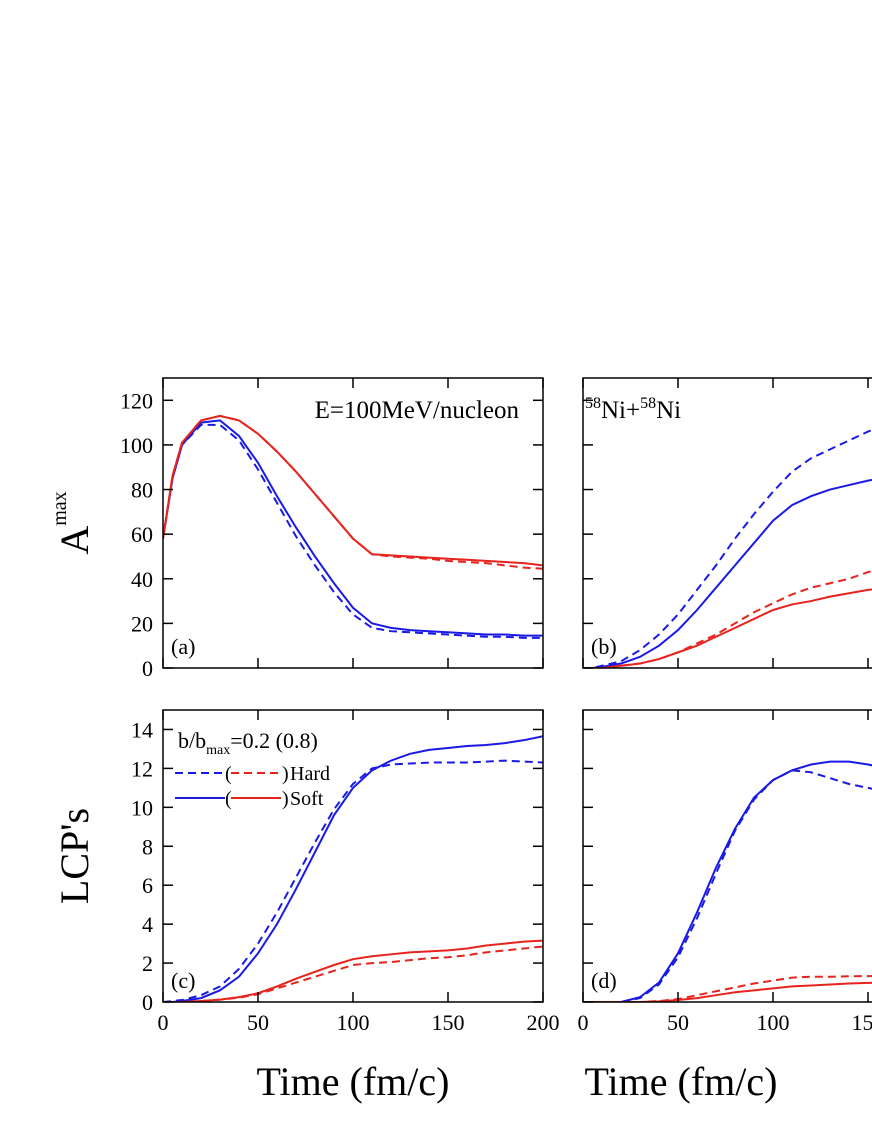 The image size is (872, 1128). Describe the element at coordinates (274, 740) in the screenshot. I see `legend-title-part: =0.2 (0.8)` at that location.